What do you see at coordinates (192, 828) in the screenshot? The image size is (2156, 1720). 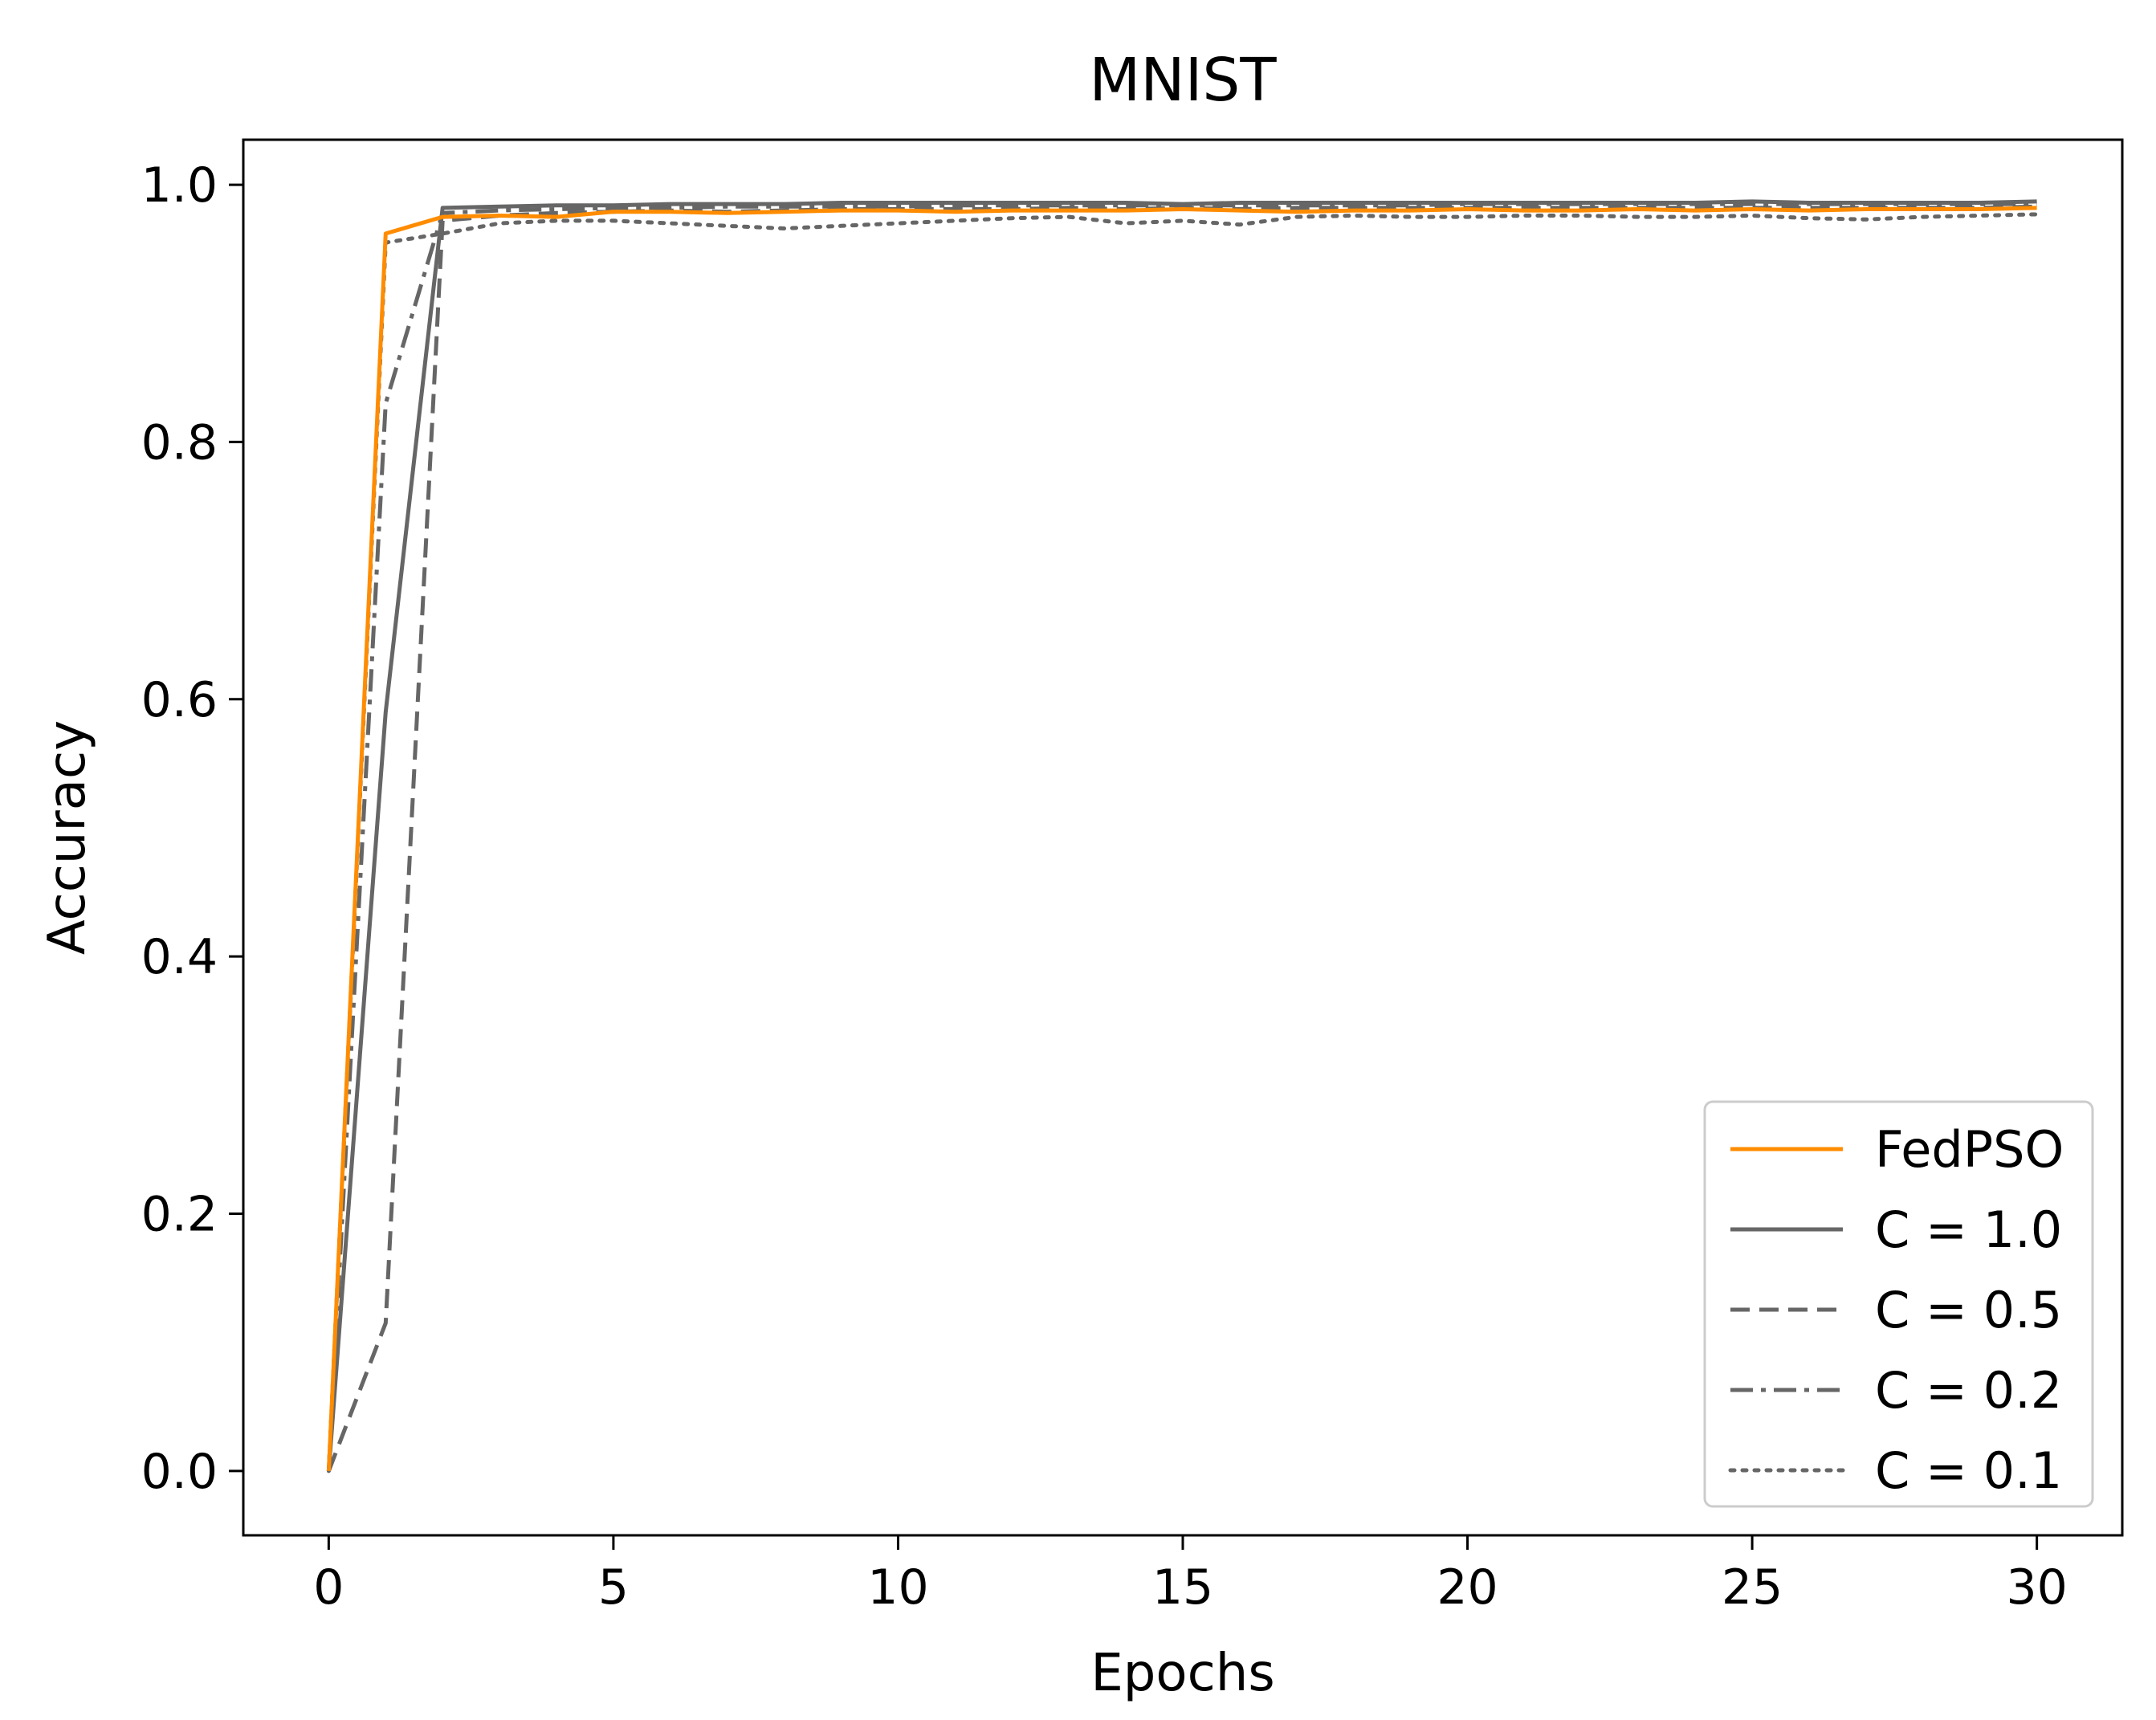 I see `y-axis-ticks: 0.0 0.2 0.4 0.6 0.8 1.0` at bounding box center [192, 828].